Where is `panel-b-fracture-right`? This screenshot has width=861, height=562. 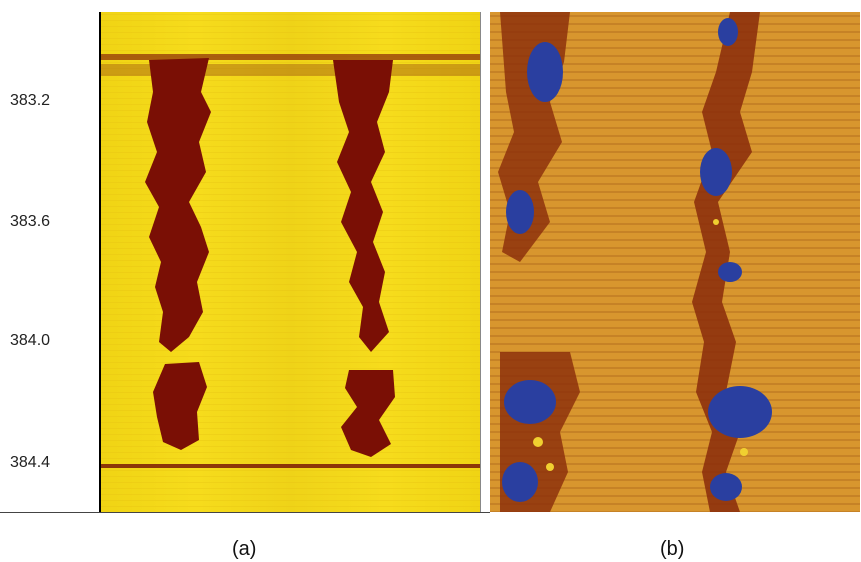
panel-b-fracture-right is located at coordinates (726, 262).